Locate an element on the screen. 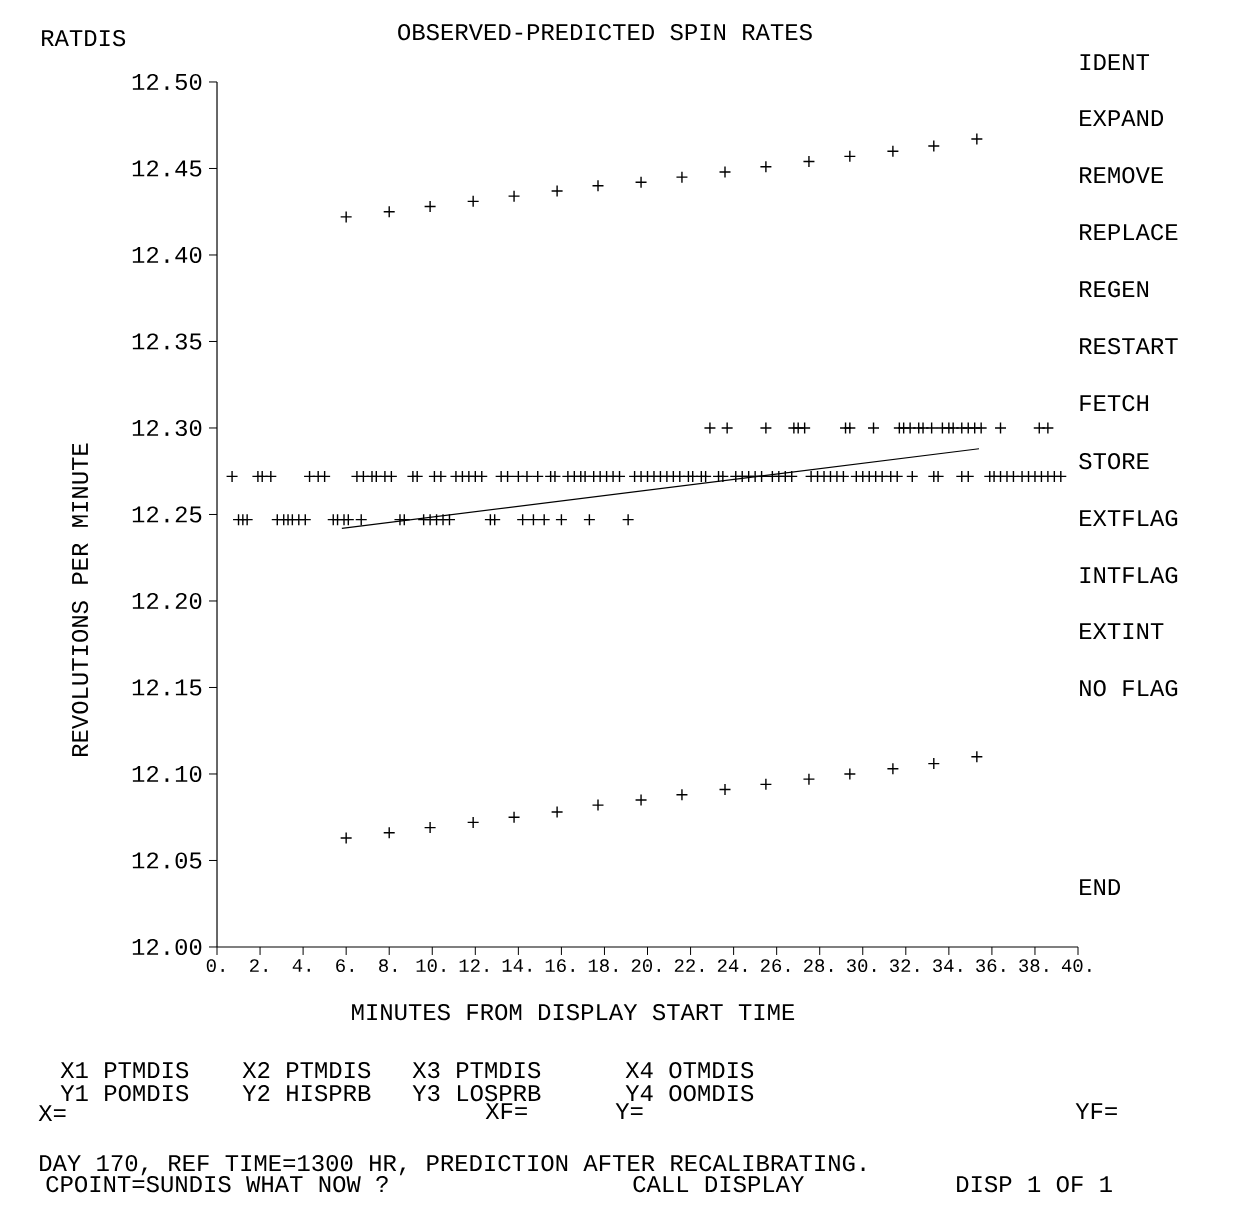  x-tick-label: 4. is located at coordinates (301, 965).